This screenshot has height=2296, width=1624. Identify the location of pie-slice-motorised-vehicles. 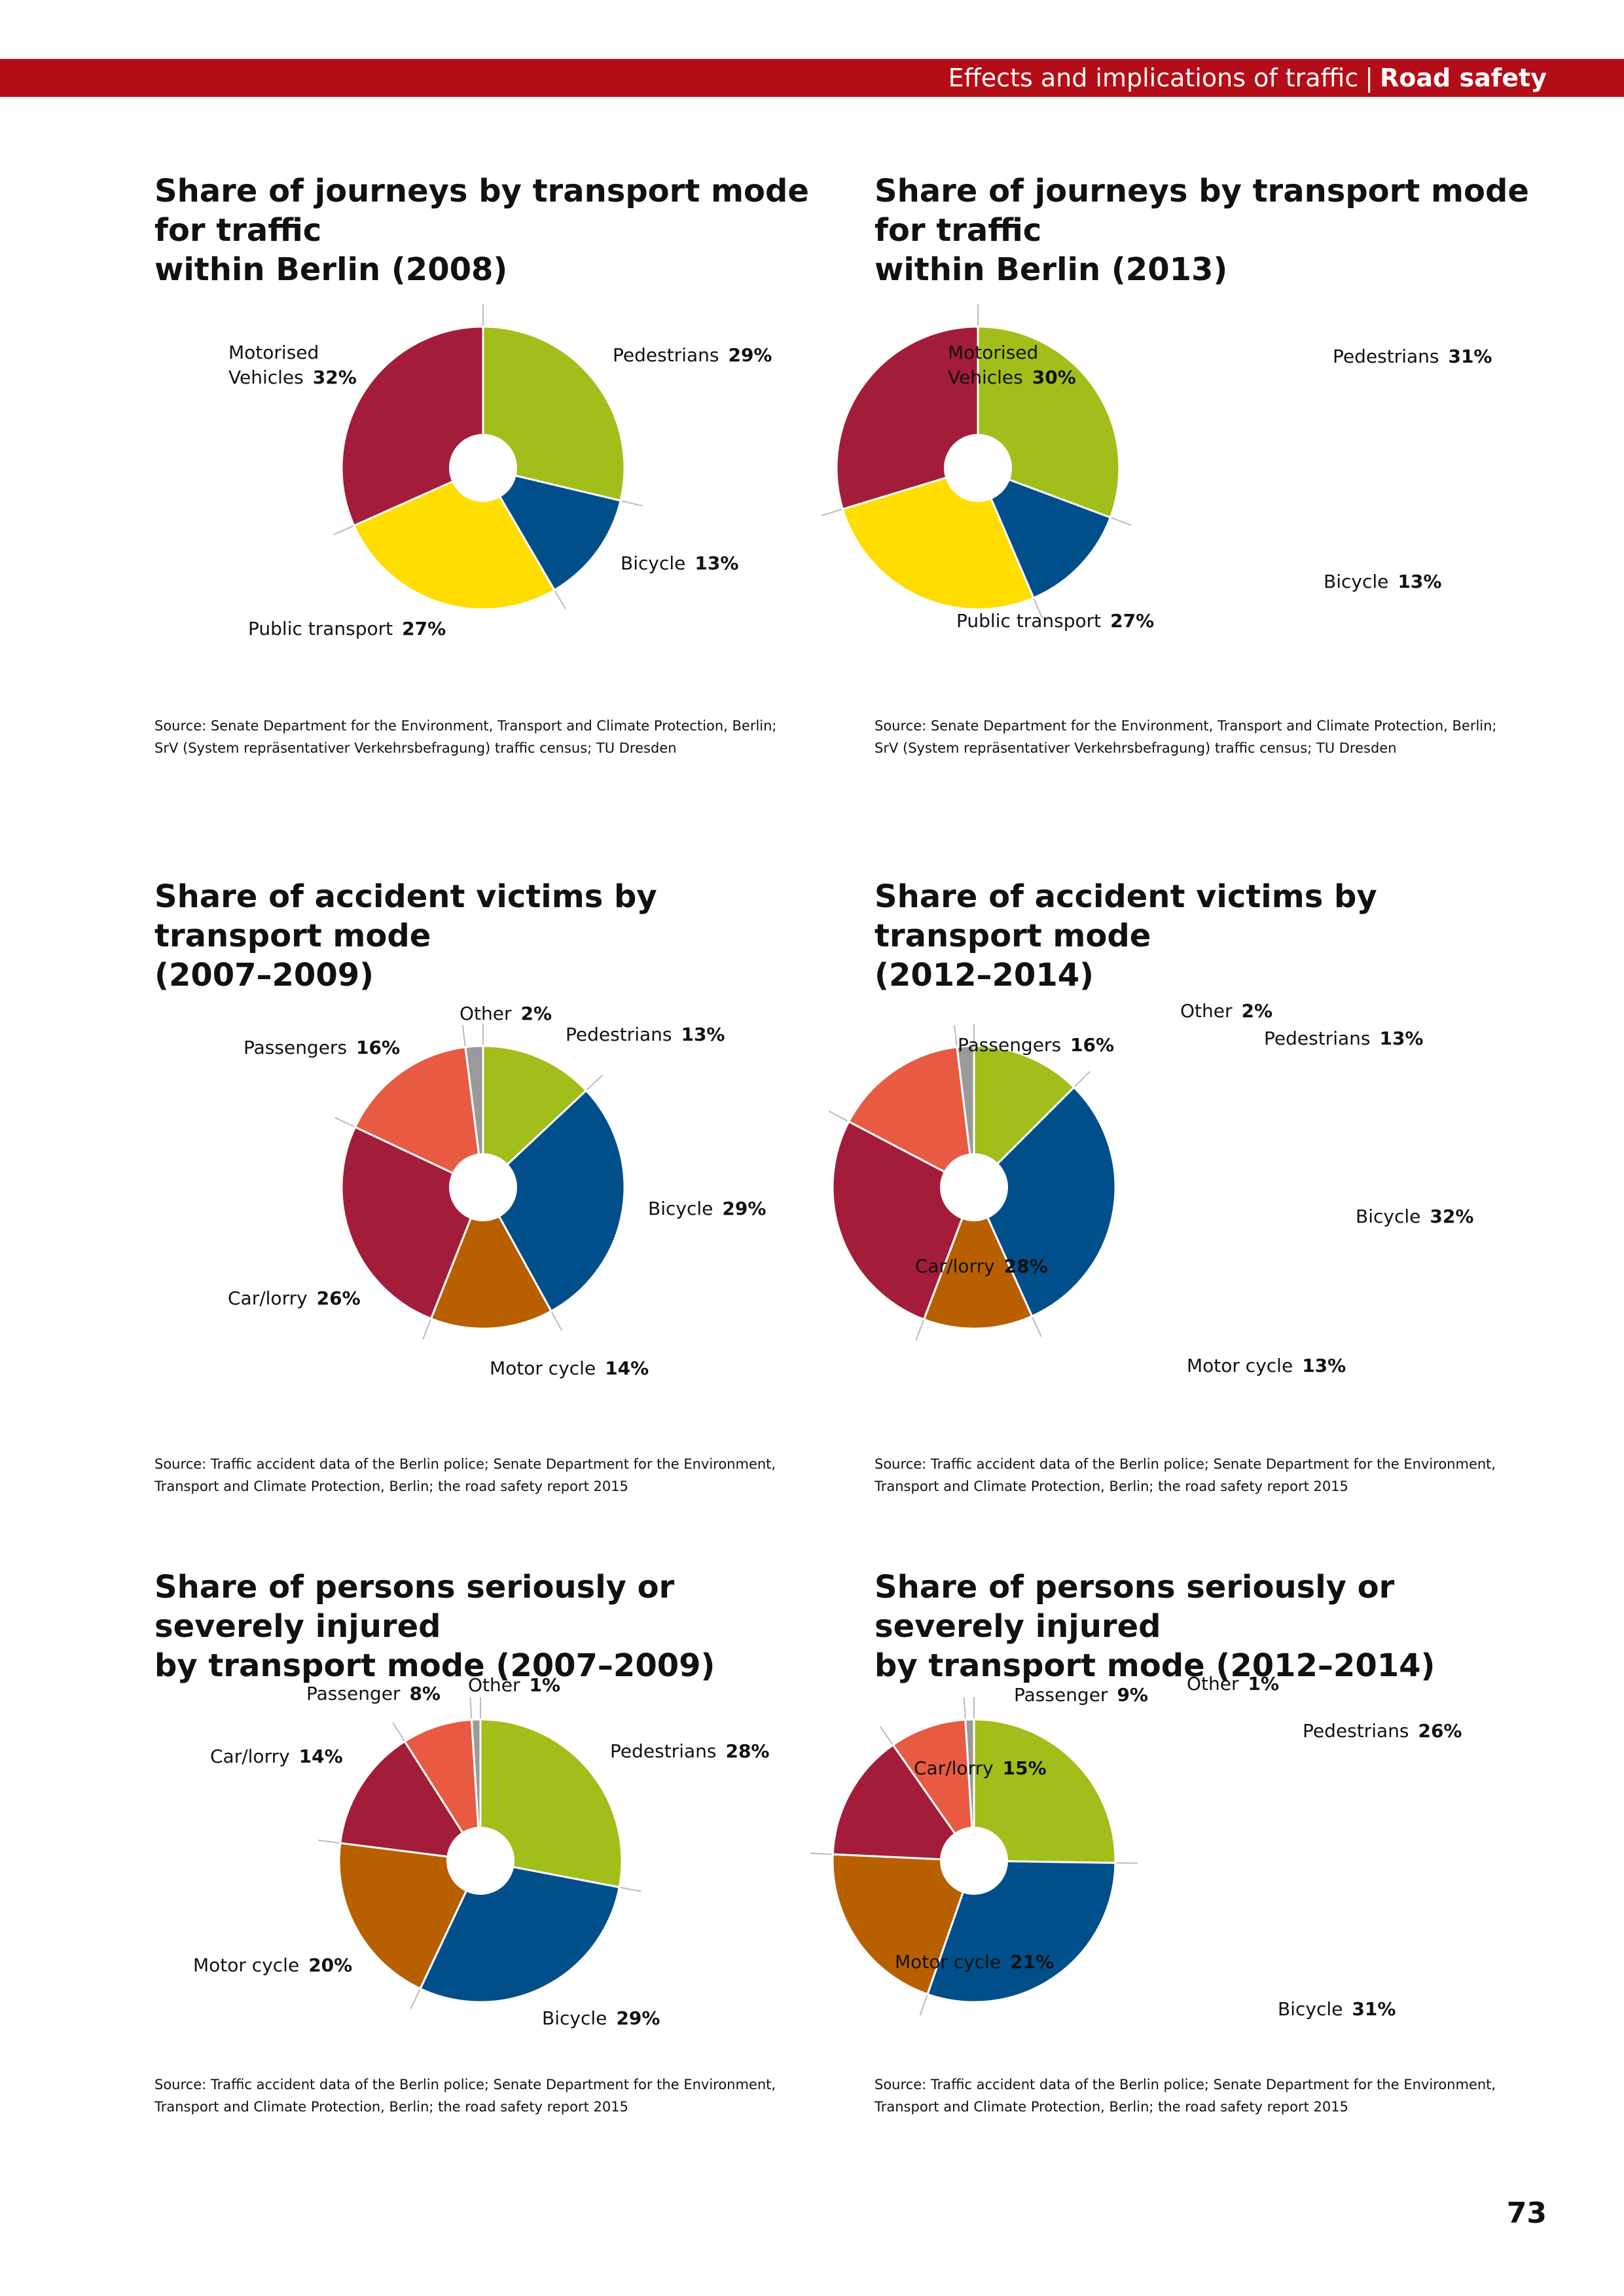
(412, 426).